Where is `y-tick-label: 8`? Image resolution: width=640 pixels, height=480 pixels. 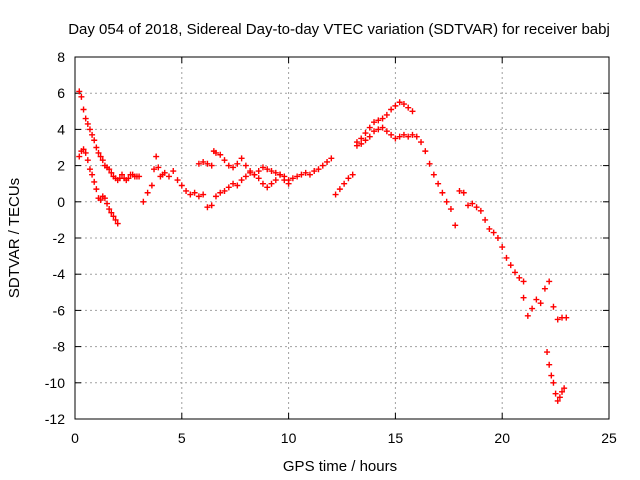
y-tick-label: 8 is located at coordinates (61, 57).